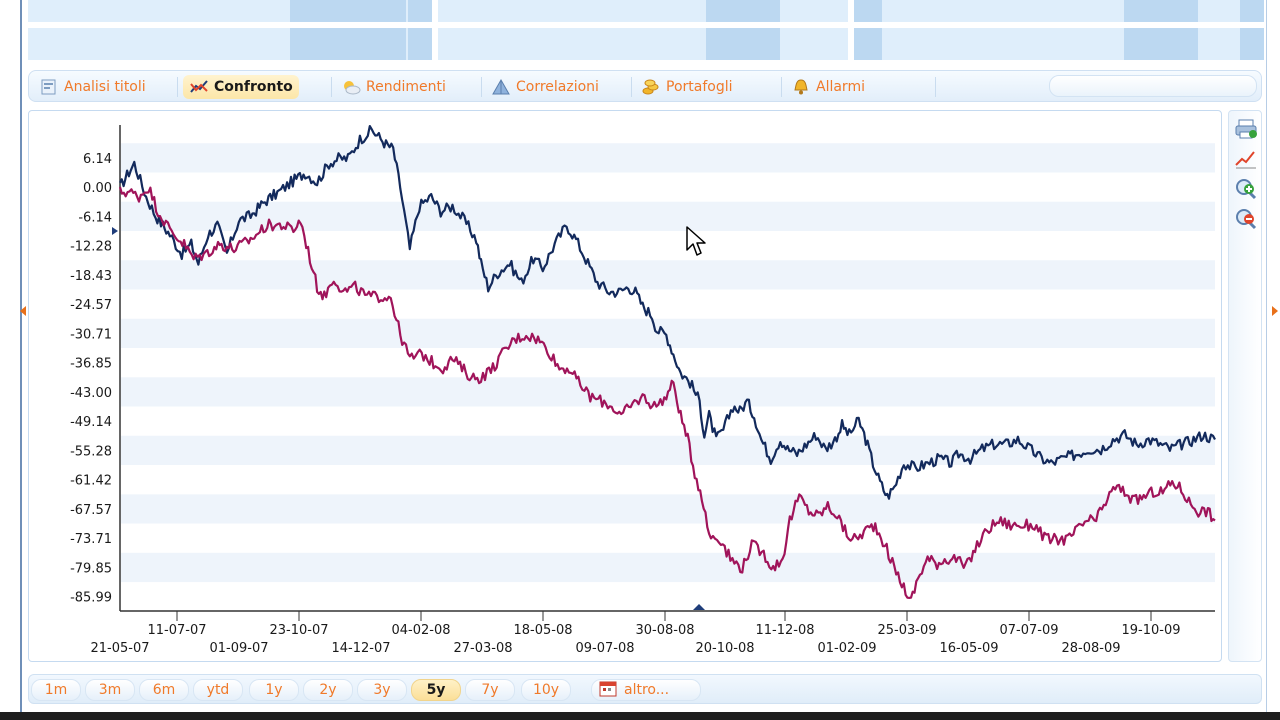 The width and height of the screenshot is (1280, 720). I want to click on y-tick-label: -6.14, so click(95, 217).